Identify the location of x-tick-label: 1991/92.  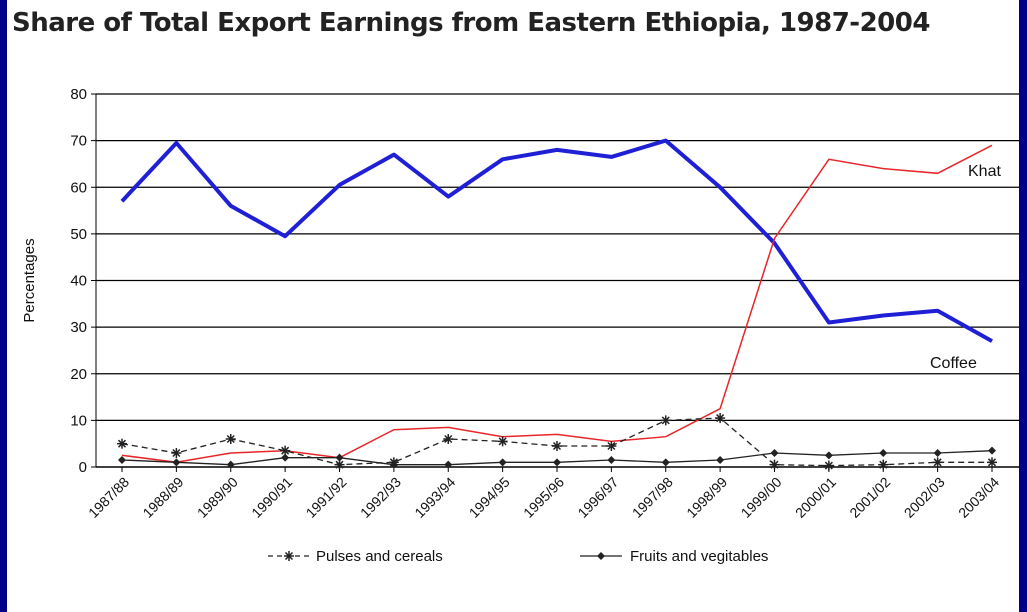
(326, 497).